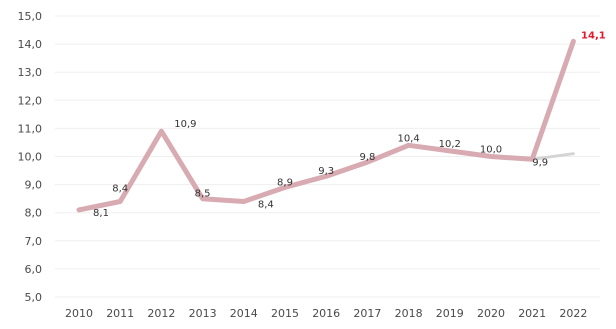 This screenshot has width=616, height=329. Describe the element at coordinates (120, 313) in the screenshot. I see `x-tick-label: 2011` at that location.